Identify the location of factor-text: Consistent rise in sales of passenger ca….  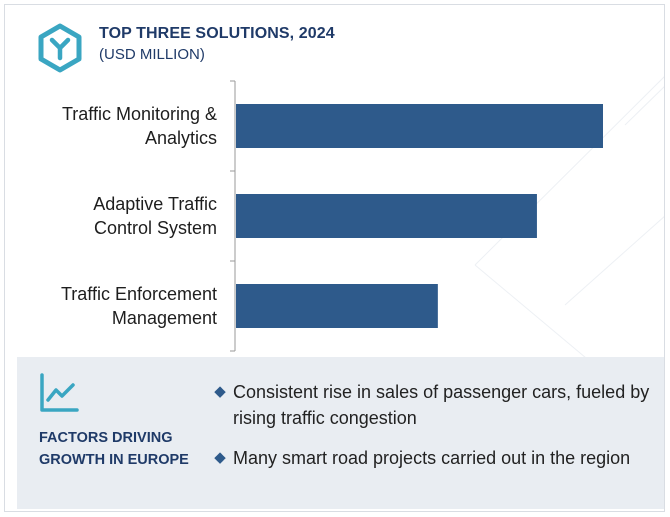
(441, 405).